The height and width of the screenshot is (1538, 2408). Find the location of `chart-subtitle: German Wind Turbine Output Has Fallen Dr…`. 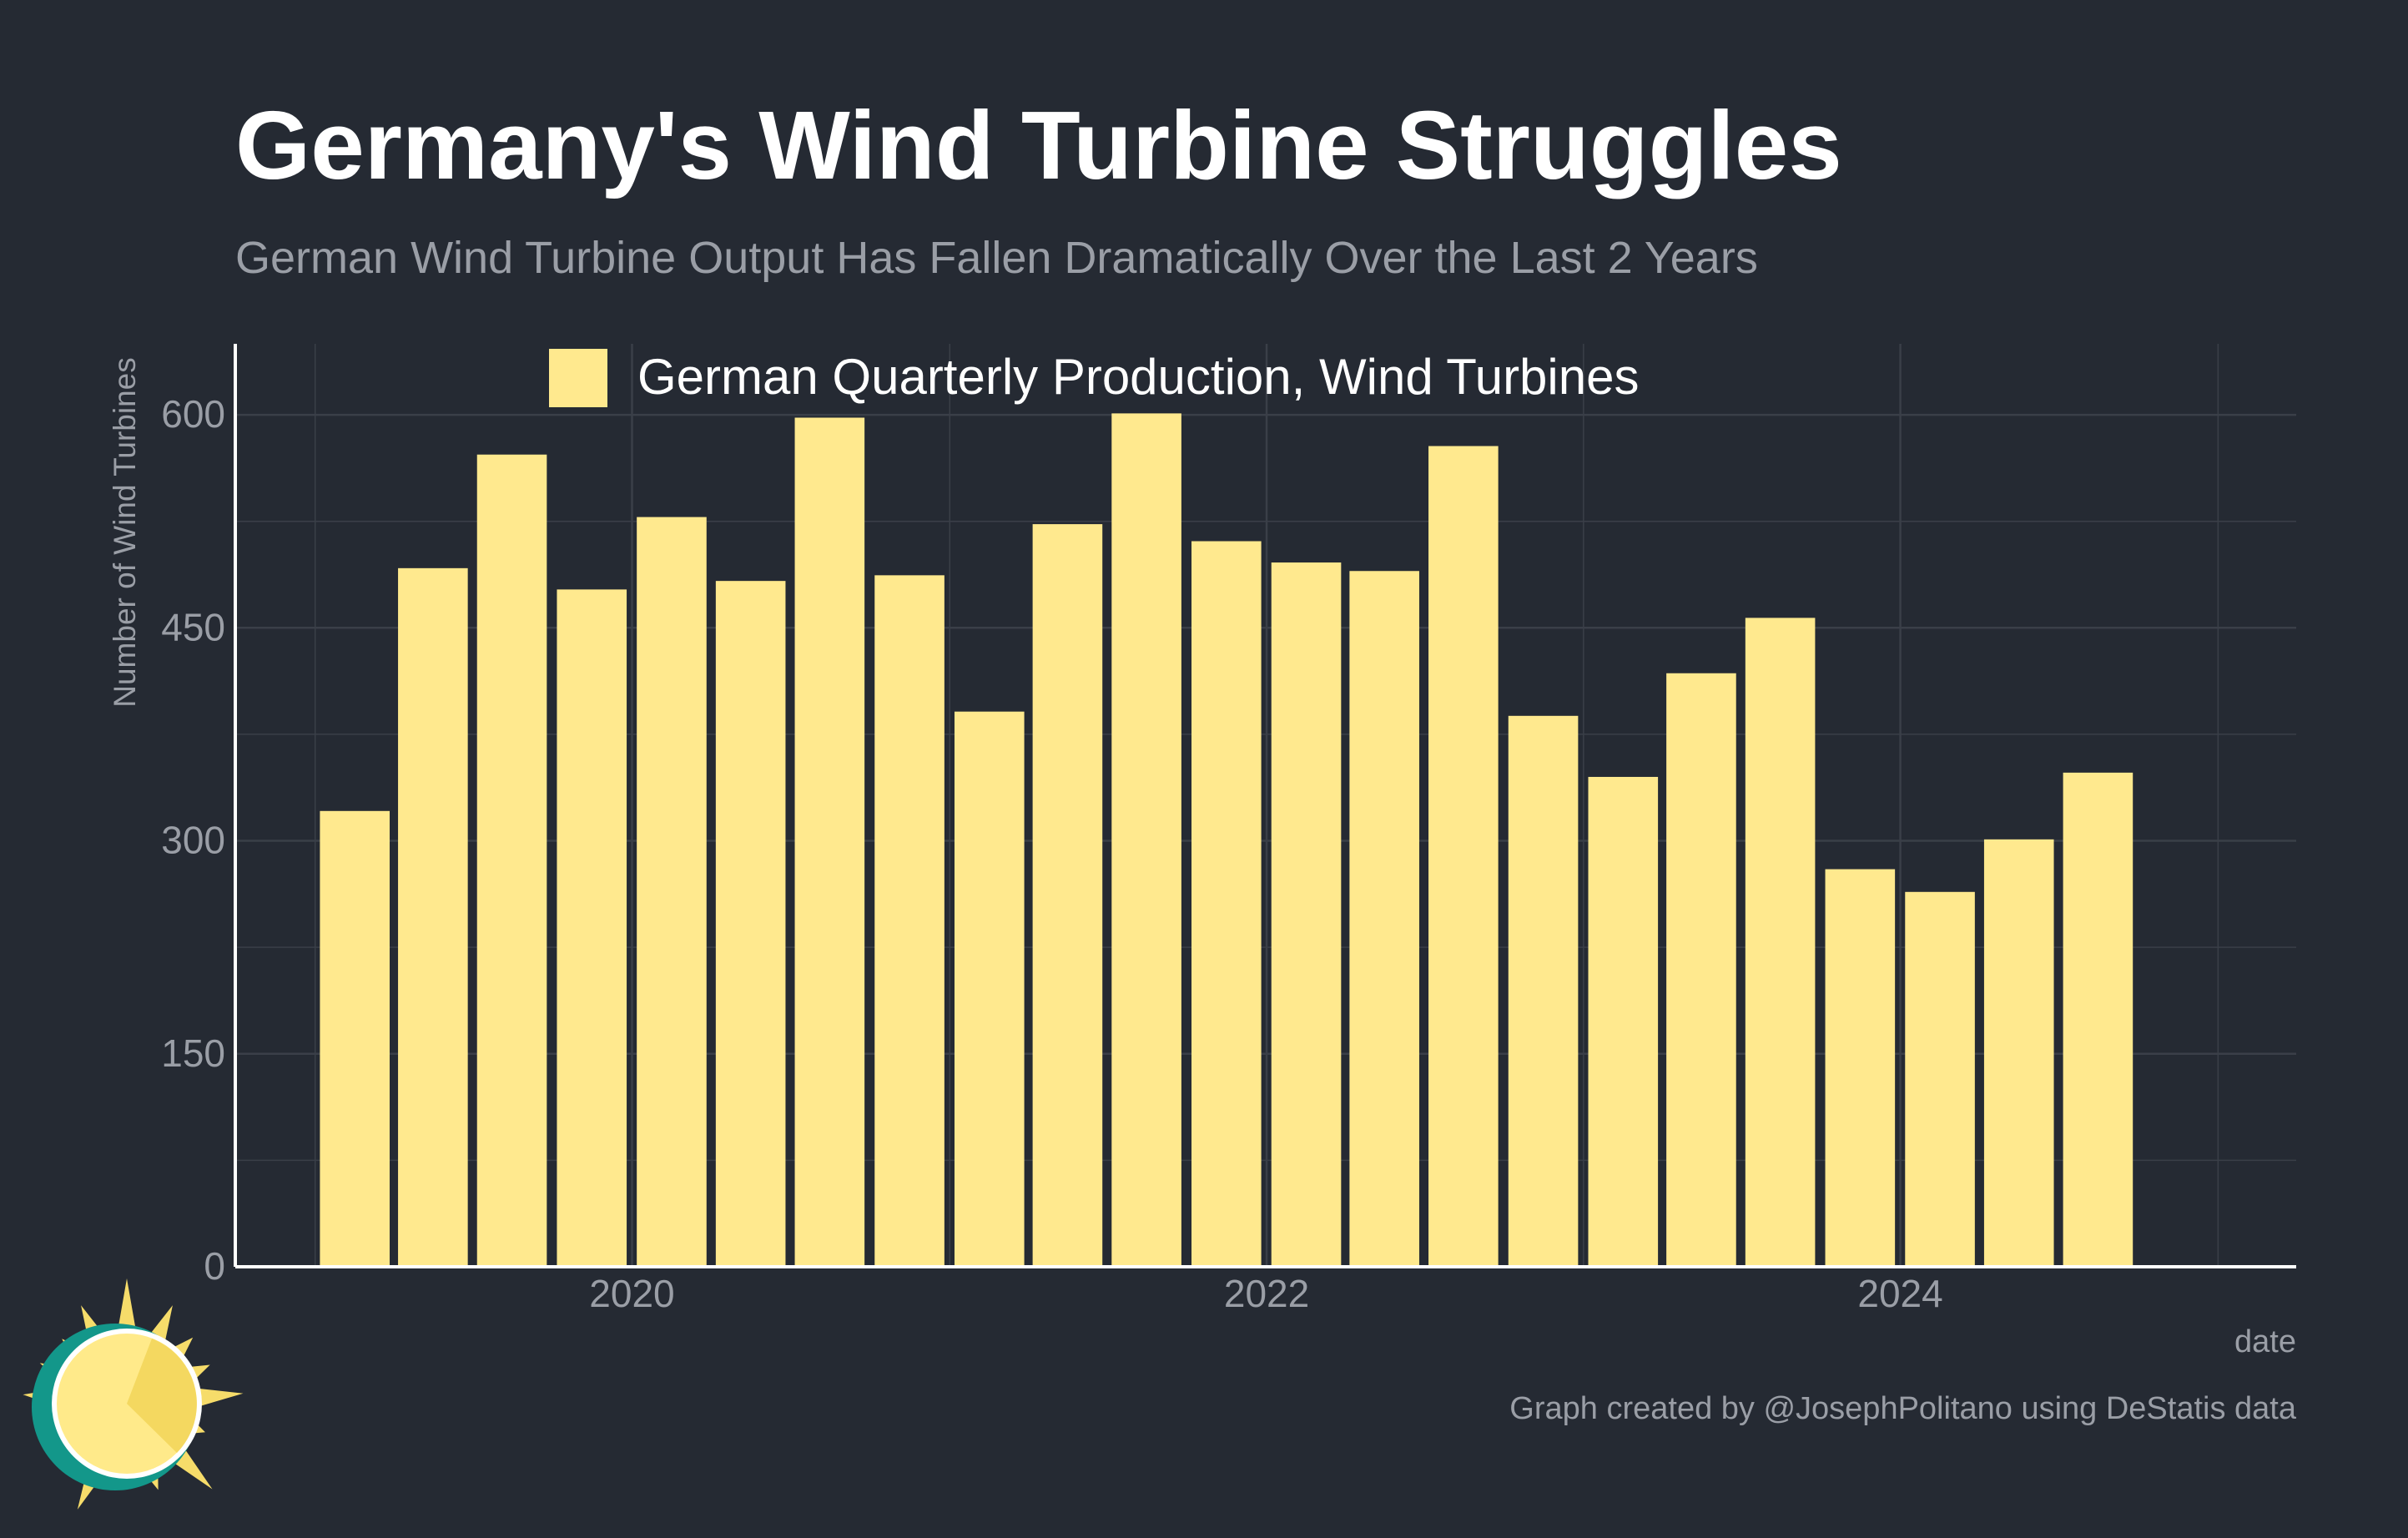

chart-subtitle: German Wind Turbine Output Has Fallen Dr… is located at coordinates (996, 258).